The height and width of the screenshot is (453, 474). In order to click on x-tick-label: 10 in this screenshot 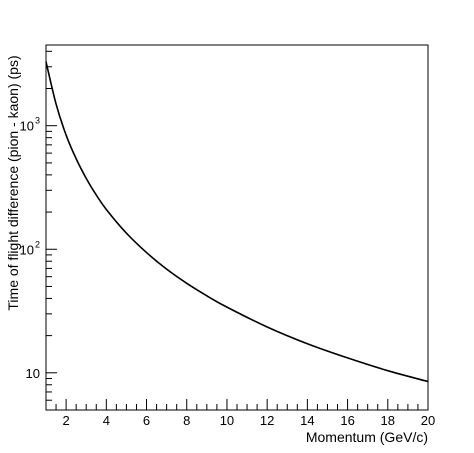, I will do `click(227, 420)`.